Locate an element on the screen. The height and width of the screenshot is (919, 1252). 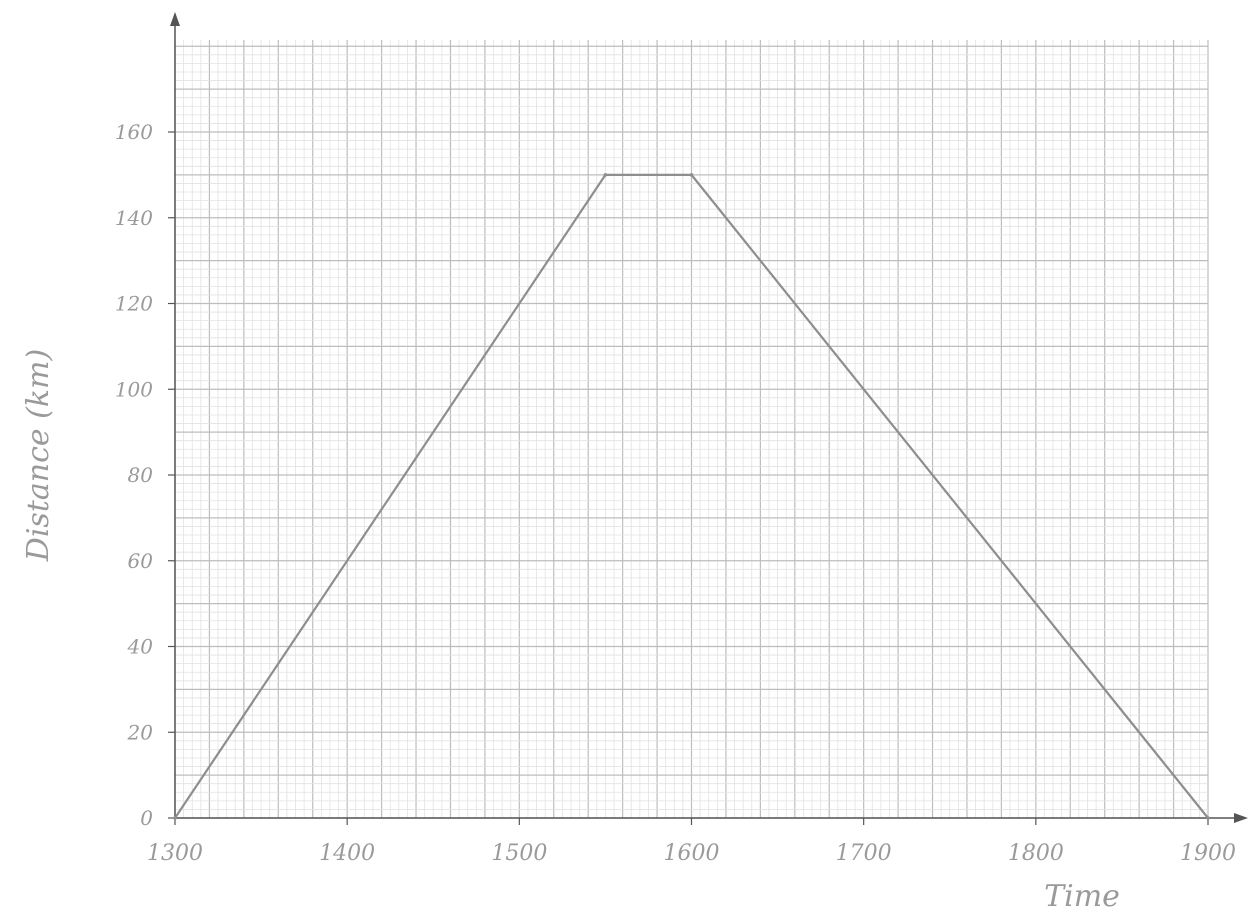
y-axis-title: Distance (km) is located at coordinates (38, 455).